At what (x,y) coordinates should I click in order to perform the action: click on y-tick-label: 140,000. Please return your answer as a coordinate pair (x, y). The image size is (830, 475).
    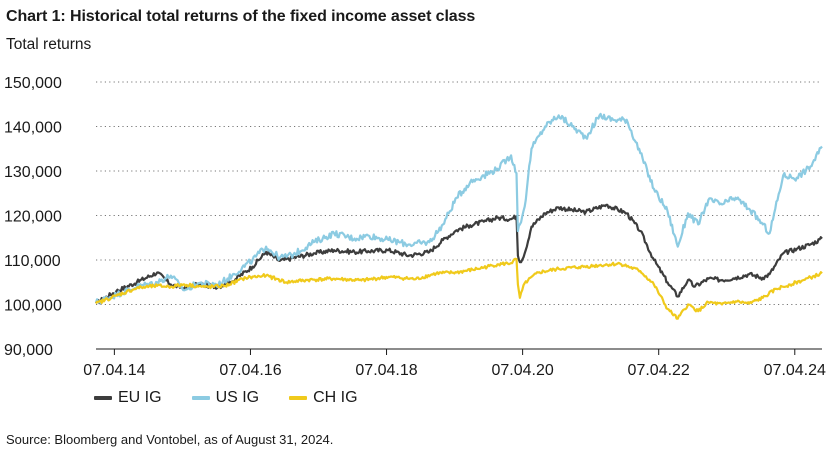
    Looking at the image, I should click on (33, 128).